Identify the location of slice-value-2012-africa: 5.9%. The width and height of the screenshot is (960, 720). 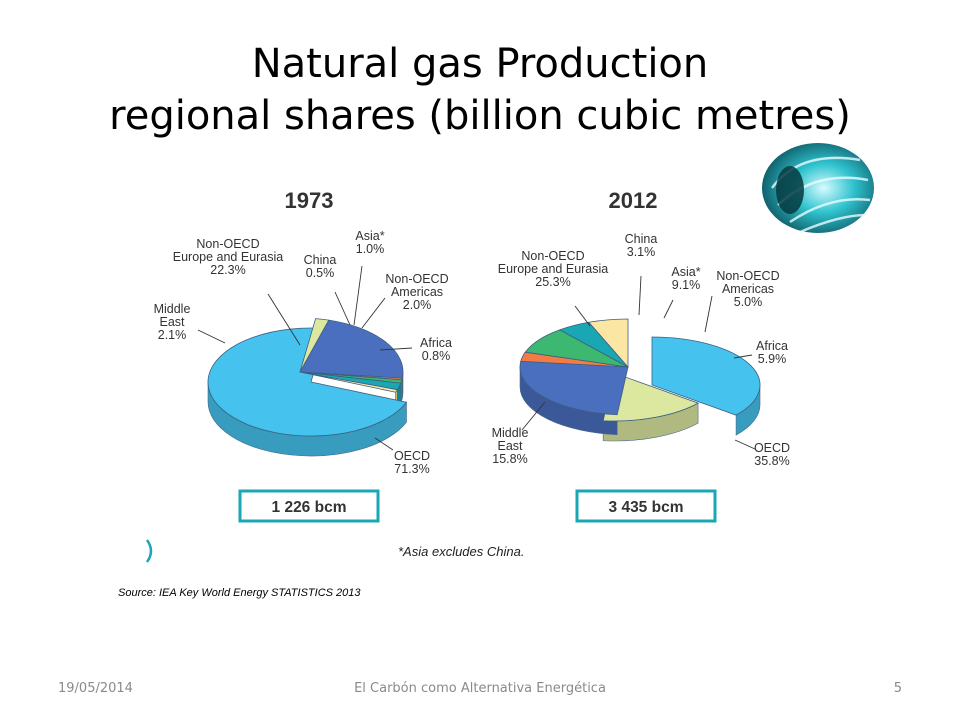
(772, 359).